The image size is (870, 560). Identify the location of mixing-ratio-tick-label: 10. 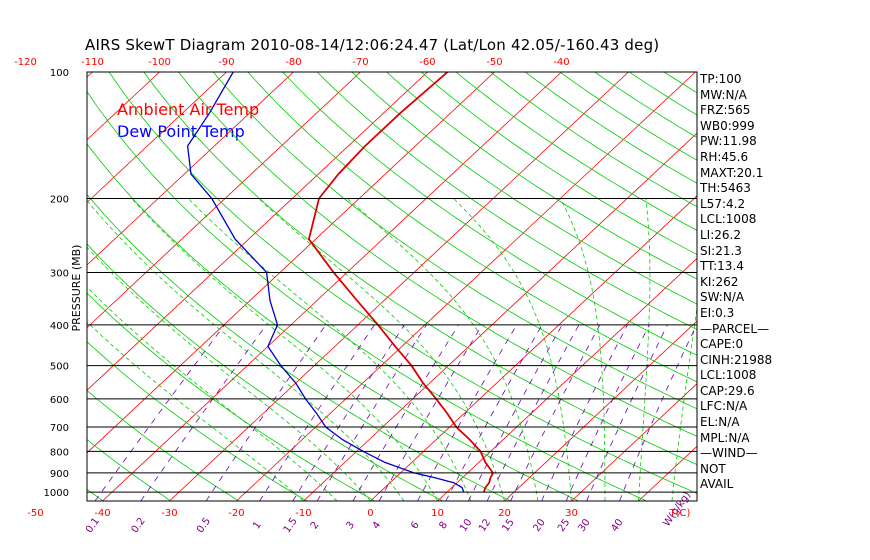
(466, 525).